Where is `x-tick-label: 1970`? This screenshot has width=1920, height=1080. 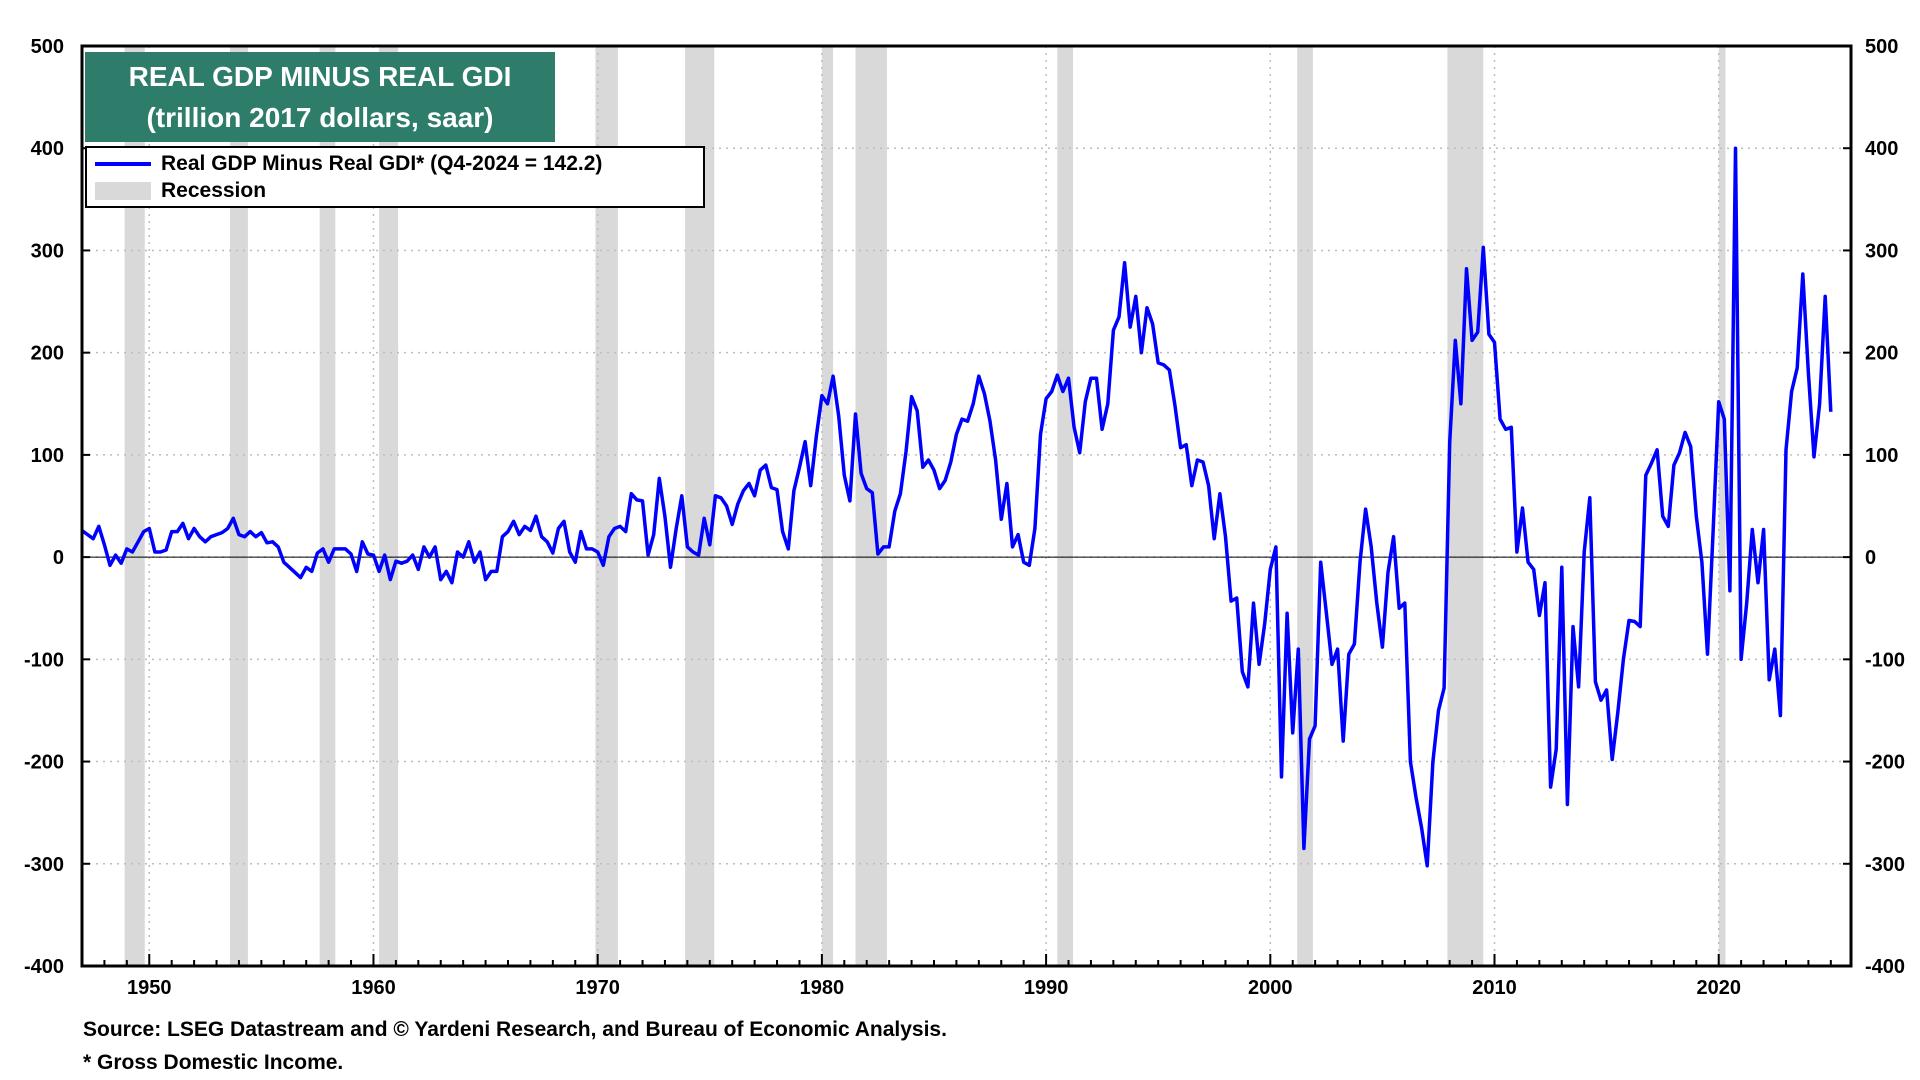
x-tick-label: 1970 is located at coordinates (597, 988).